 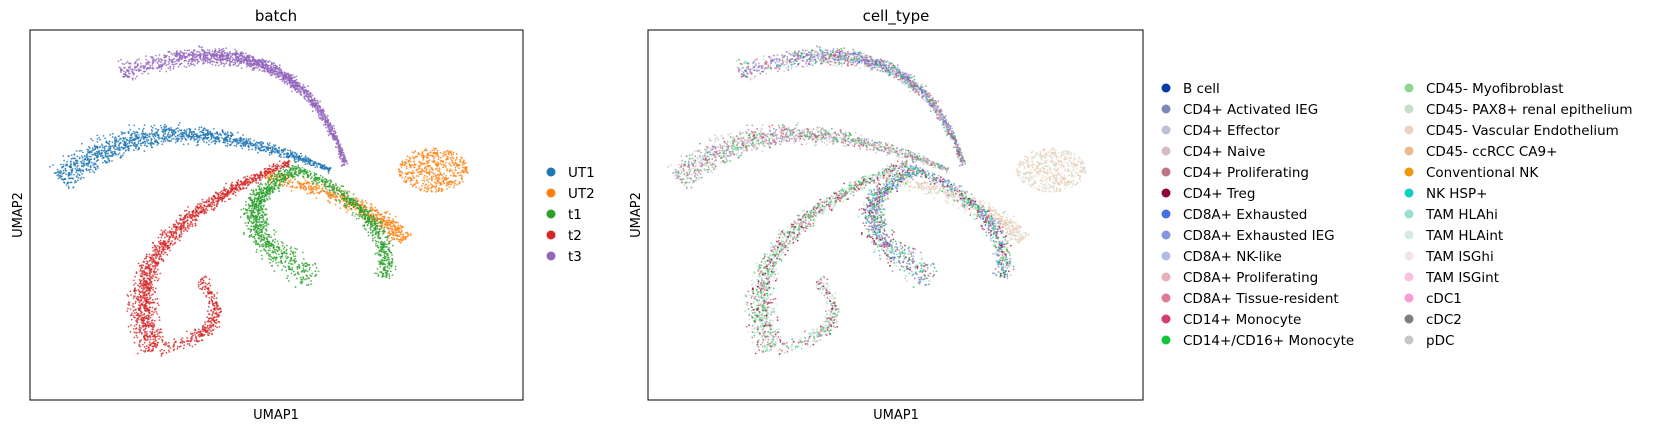 What do you see at coordinates (1456, 194) in the screenshot?
I see `cell-type-legend-label-nk-hsp: NK HSP+` at bounding box center [1456, 194].